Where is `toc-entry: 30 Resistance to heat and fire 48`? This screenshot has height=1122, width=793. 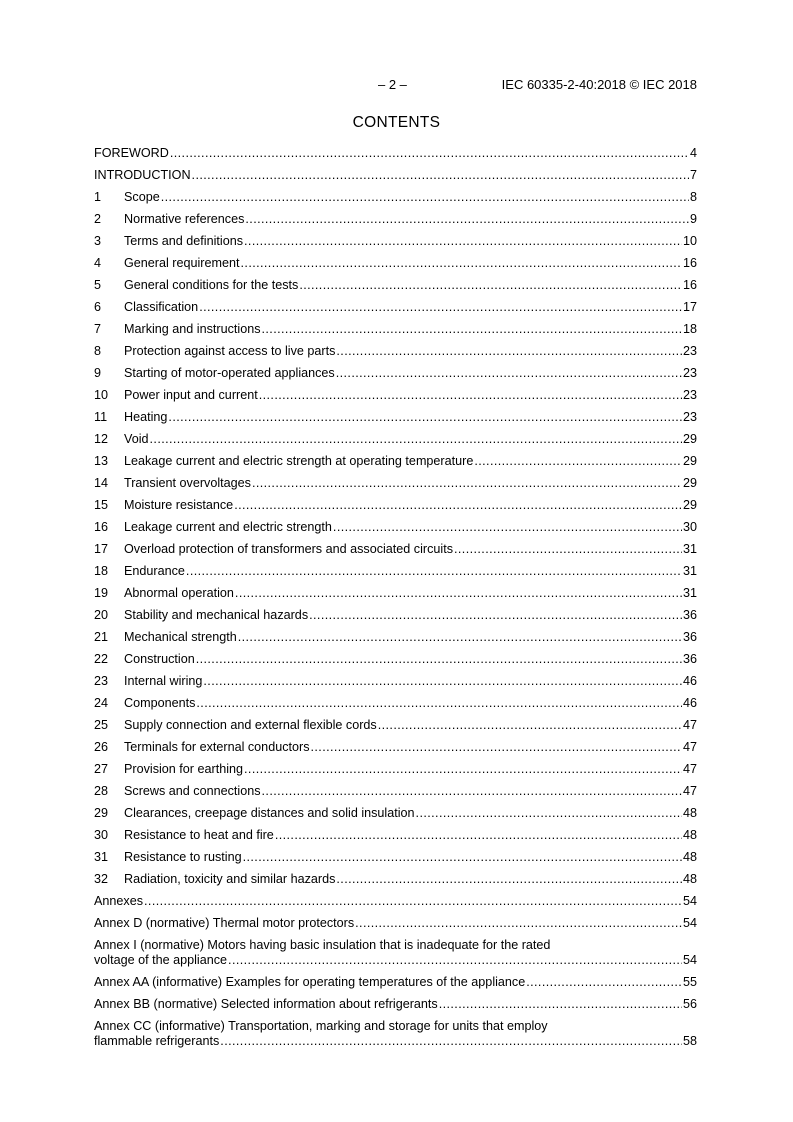
toc-entry: 30 Resistance to heat and fire 48 is located at coordinates (395, 839).